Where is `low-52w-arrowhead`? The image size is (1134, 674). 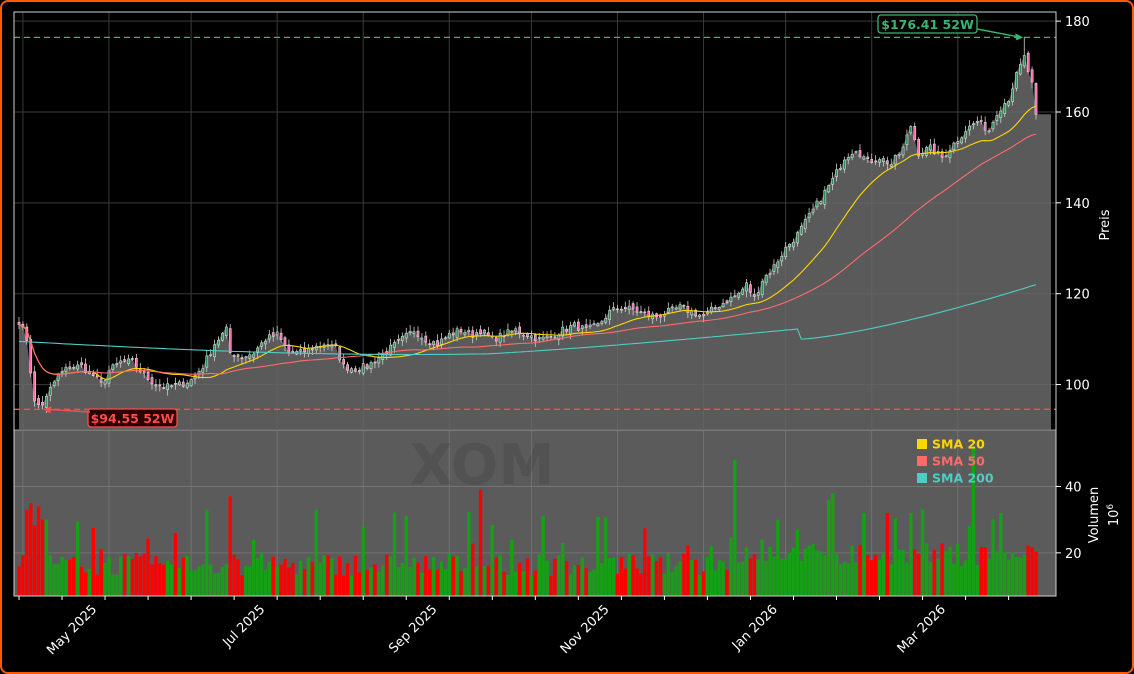 low-52w-arrowhead is located at coordinates (47, 410).